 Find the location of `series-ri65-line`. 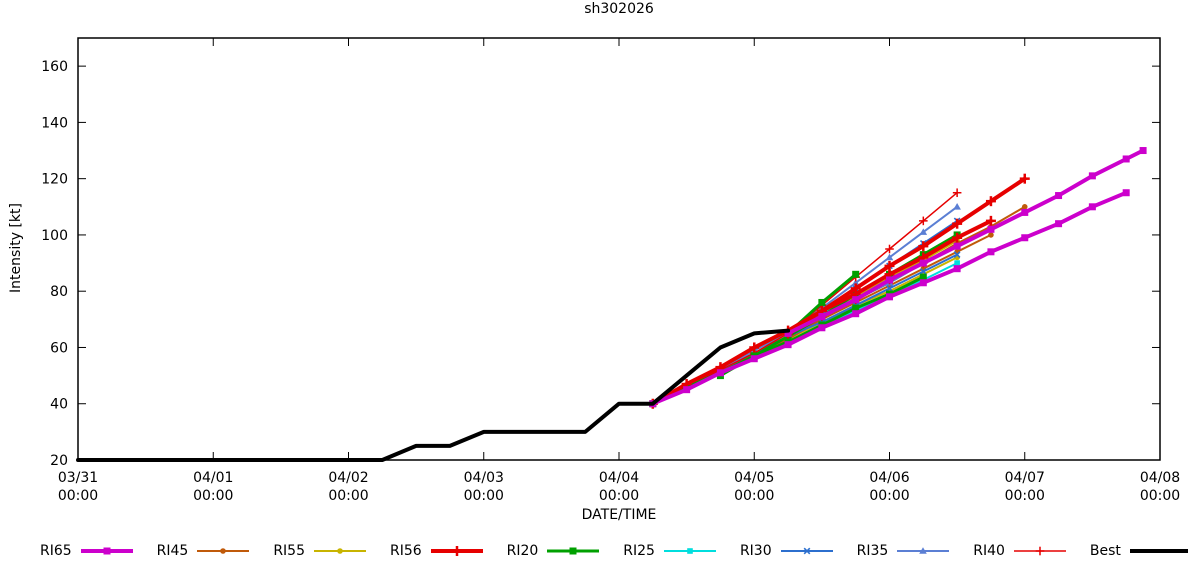

series-ri65-line is located at coordinates (966, 242).